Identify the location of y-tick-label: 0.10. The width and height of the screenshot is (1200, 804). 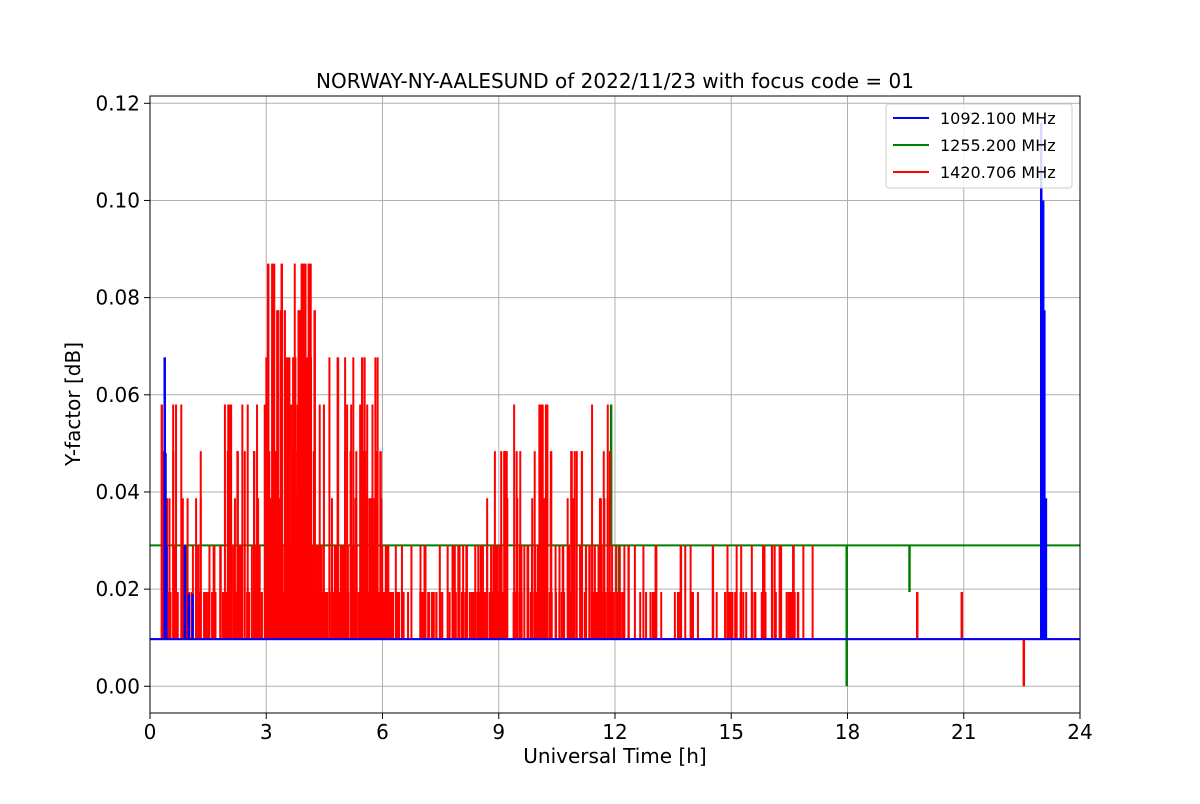
(117, 200).